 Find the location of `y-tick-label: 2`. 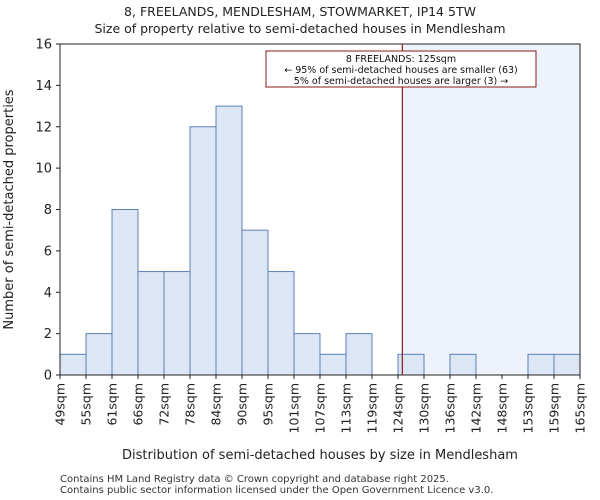

y-tick-label: 2 is located at coordinates (48, 334).